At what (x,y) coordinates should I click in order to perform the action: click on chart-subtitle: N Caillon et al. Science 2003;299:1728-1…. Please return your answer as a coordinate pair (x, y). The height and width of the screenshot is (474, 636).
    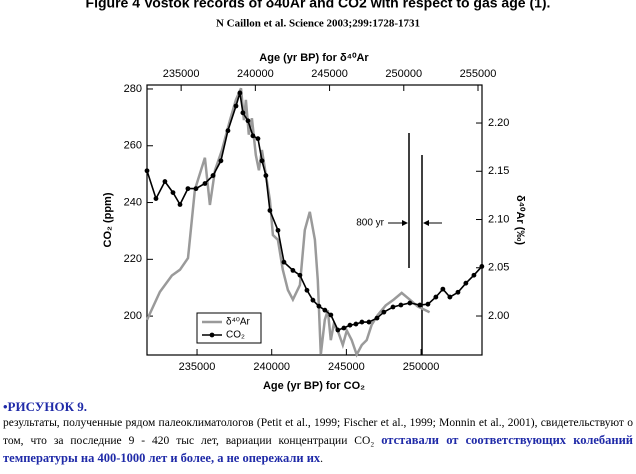
    Looking at the image, I should click on (318, 24).